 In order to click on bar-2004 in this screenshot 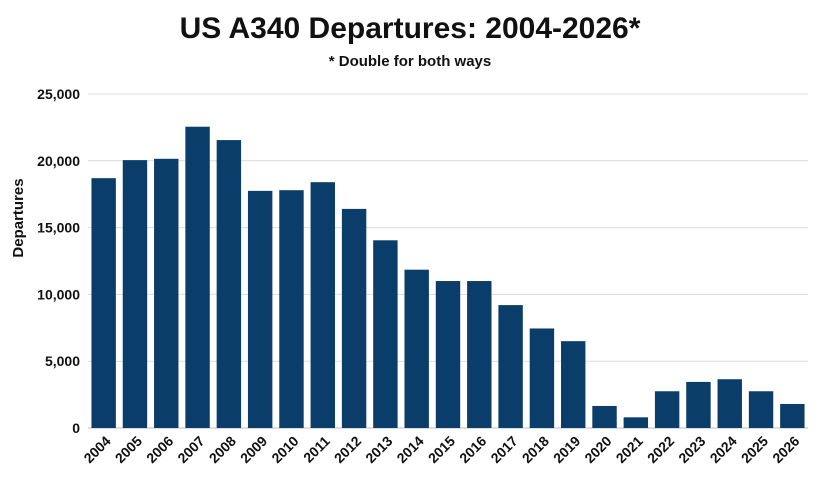, I will do `click(103, 303)`.